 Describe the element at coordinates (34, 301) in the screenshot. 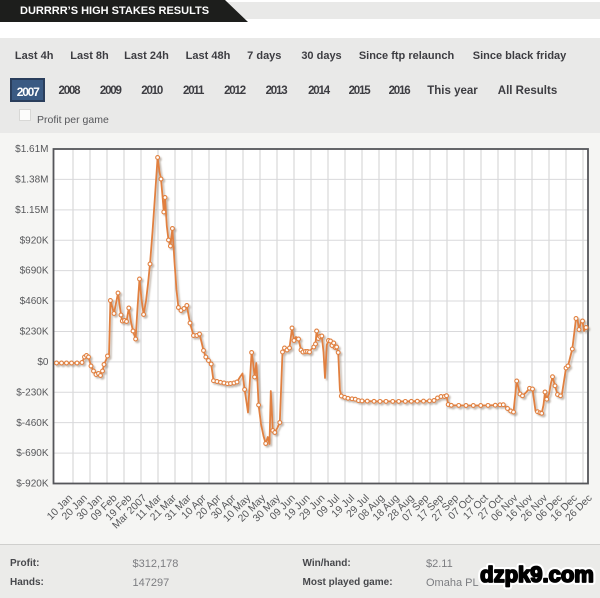

I see `svg-text: $460K` at that location.